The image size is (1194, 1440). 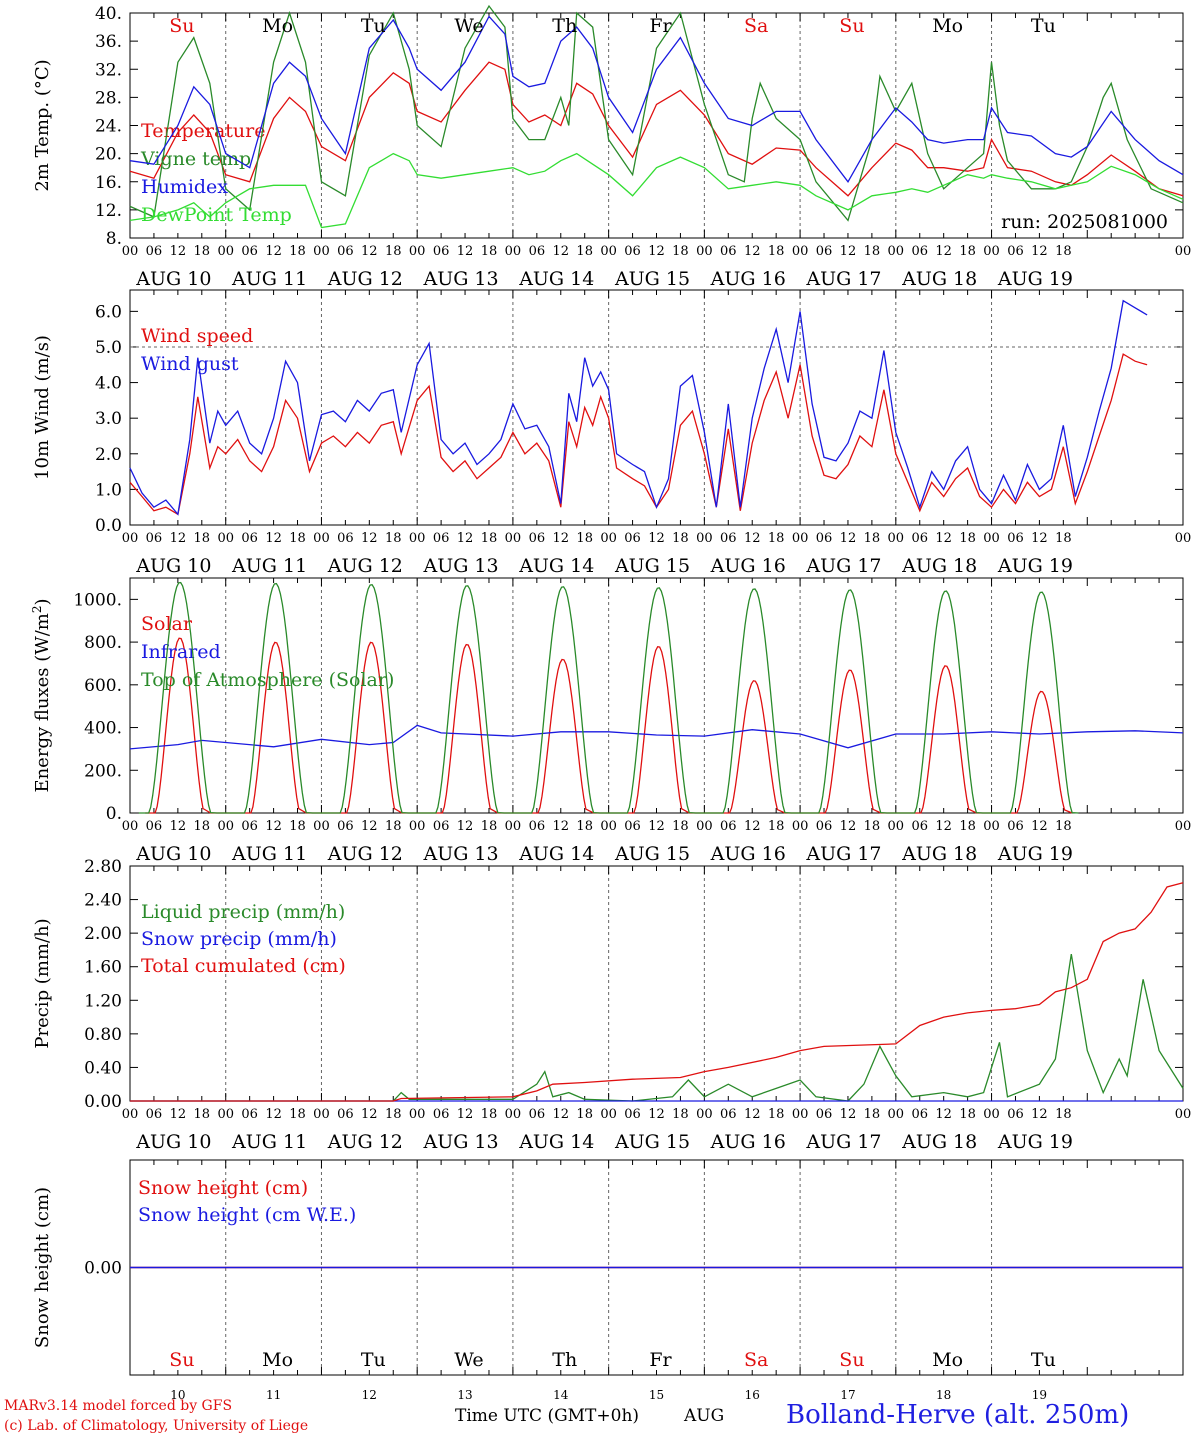 I want to click on run-label: run: 2025081000, so click(x=1084, y=222).